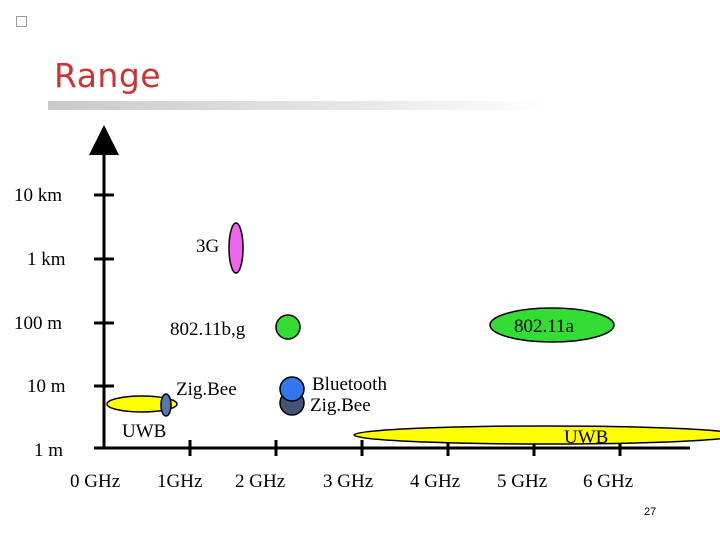 The width and height of the screenshot is (720, 540). Describe the element at coordinates (349, 384) in the screenshot. I see `bluetooth-label: Bluetooth` at that location.